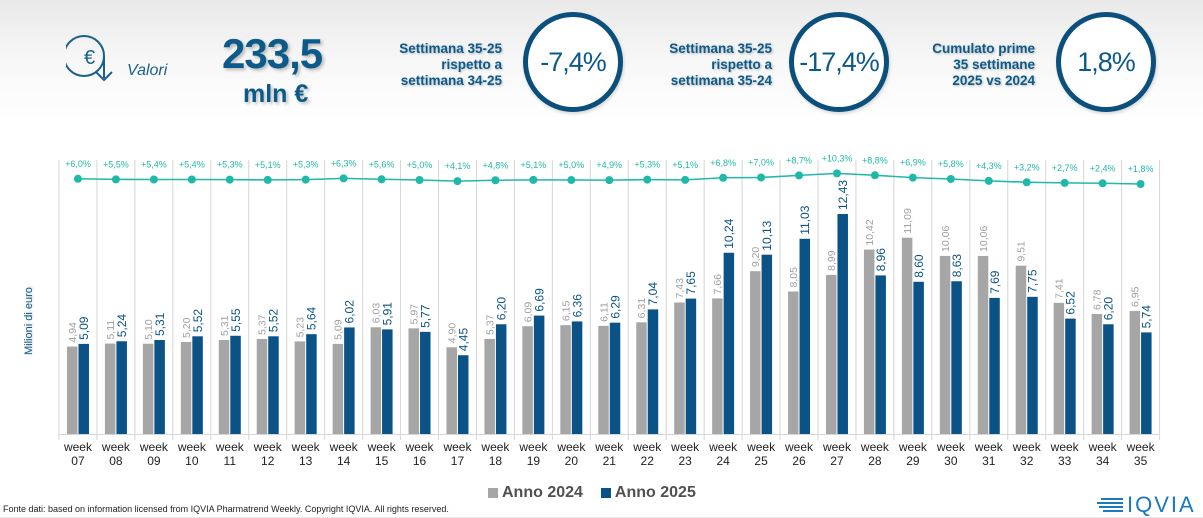 This screenshot has width=1203, height=518. What do you see at coordinates (723, 163) in the screenshot?
I see `cumulative-label: +6,8%` at bounding box center [723, 163].